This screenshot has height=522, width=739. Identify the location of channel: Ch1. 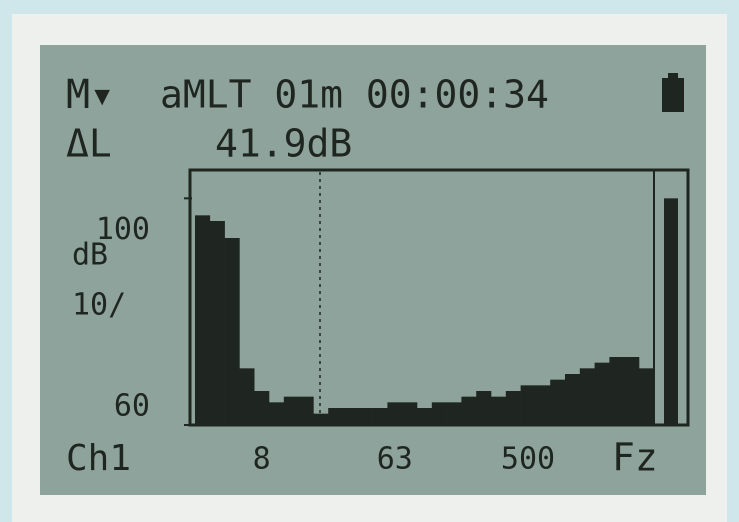
(98, 458).